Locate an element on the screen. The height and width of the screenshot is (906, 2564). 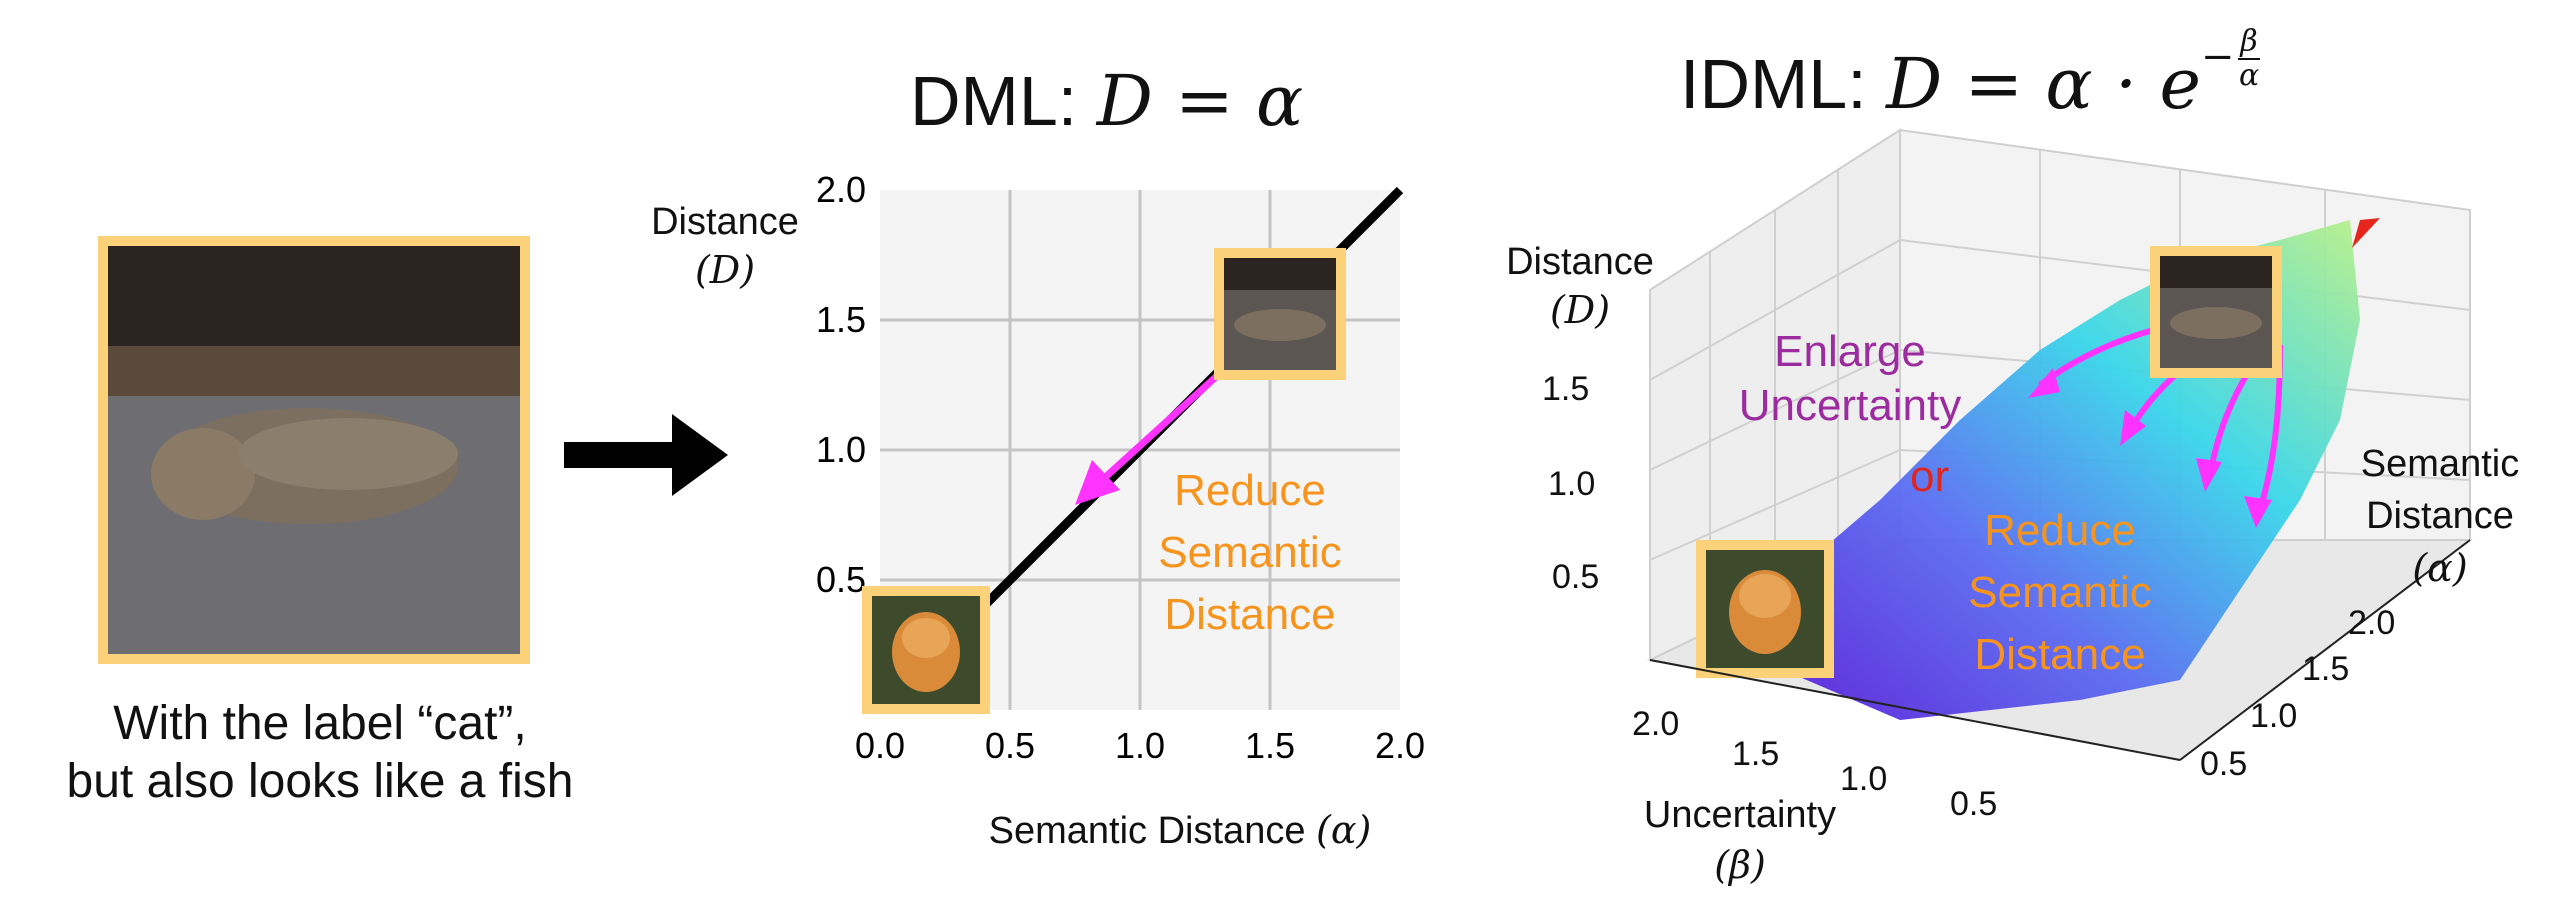
dml-ytick-label: 2.0 is located at coordinates (841, 189).